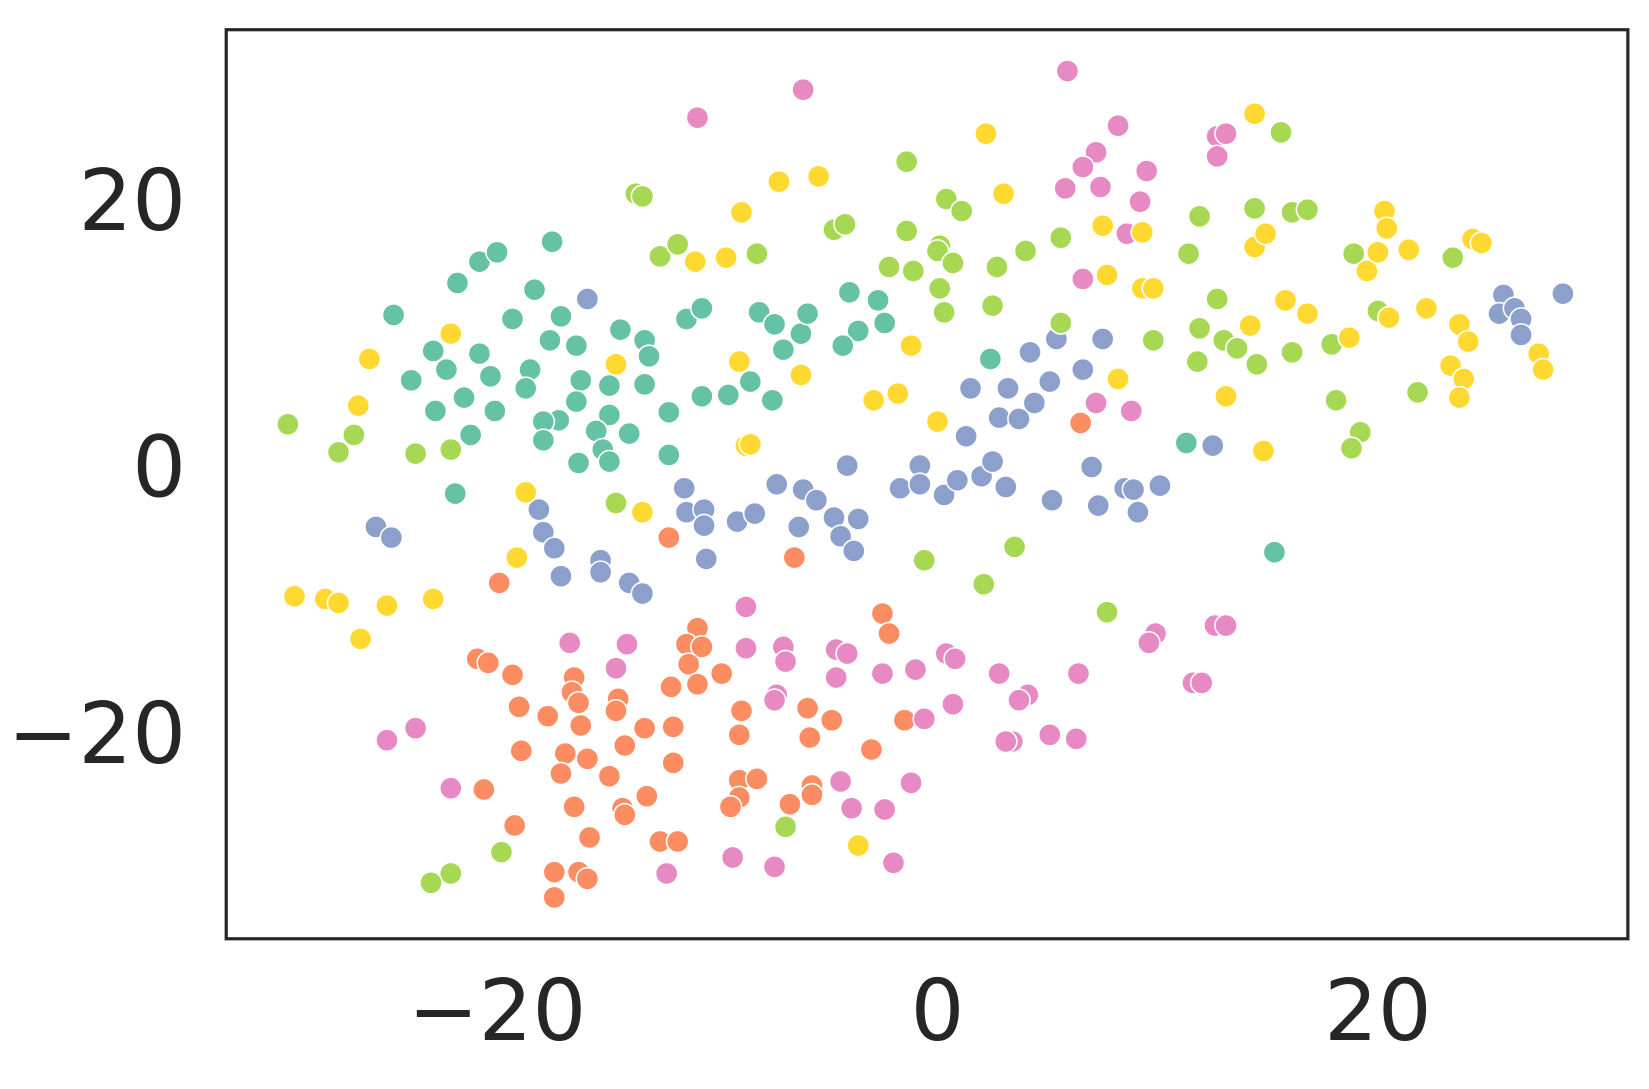  I want to click on x-tick-label: 0, so click(938, 1011).